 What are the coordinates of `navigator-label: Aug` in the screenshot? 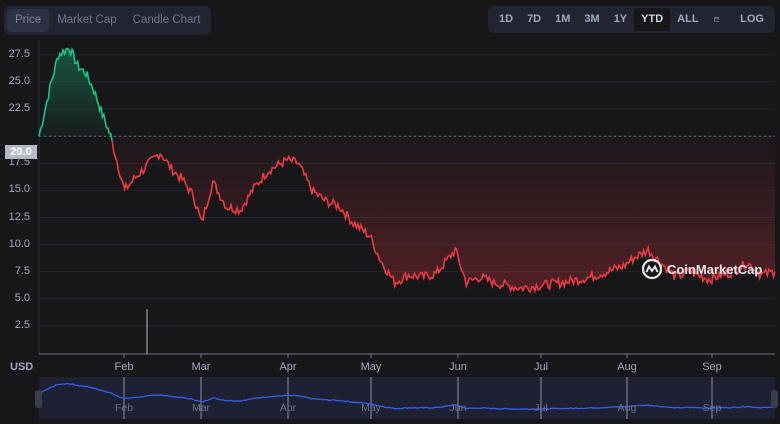 It's located at (627, 408).